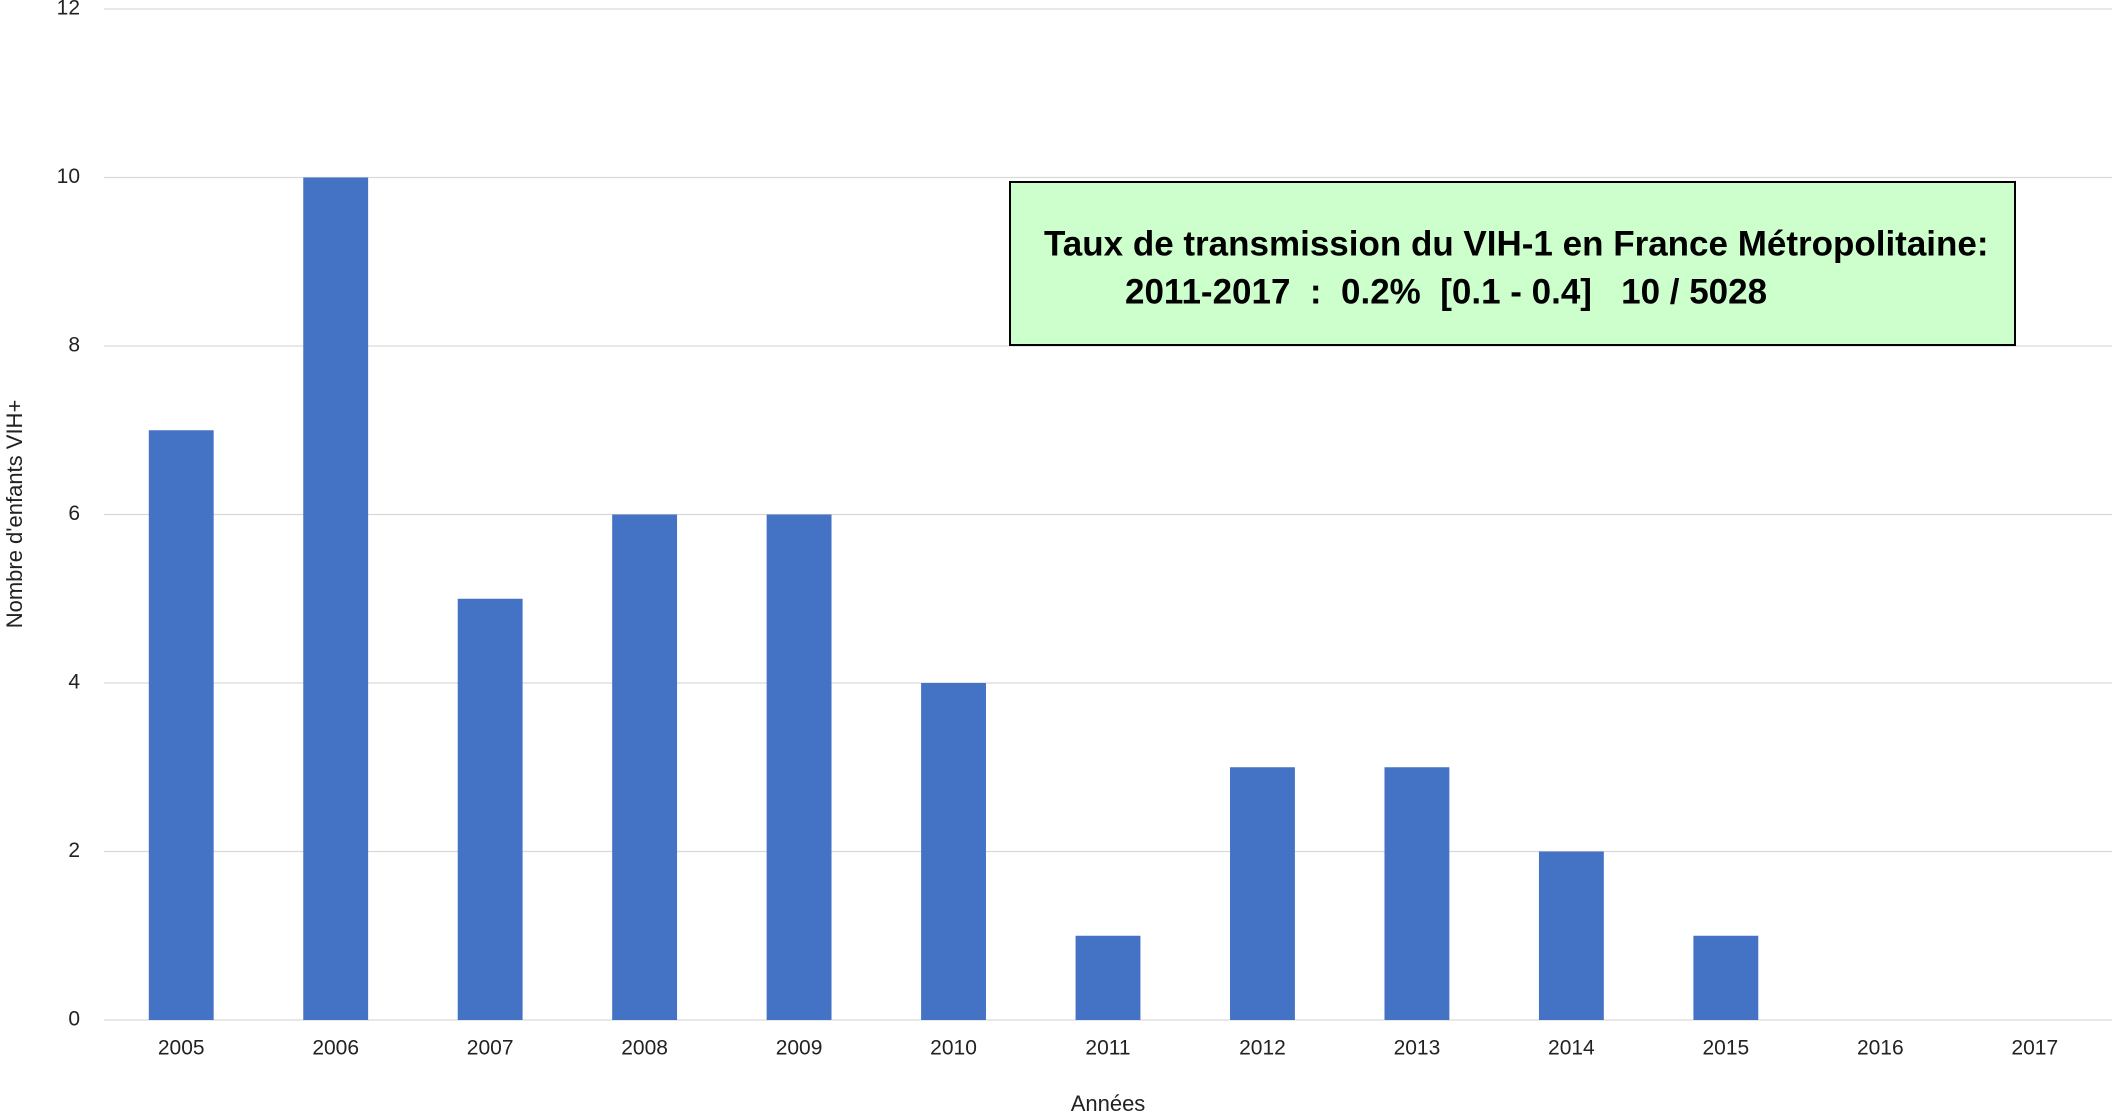  What do you see at coordinates (181, 1048) in the screenshot?
I see `x-tick-label: 2005` at bounding box center [181, 1048].